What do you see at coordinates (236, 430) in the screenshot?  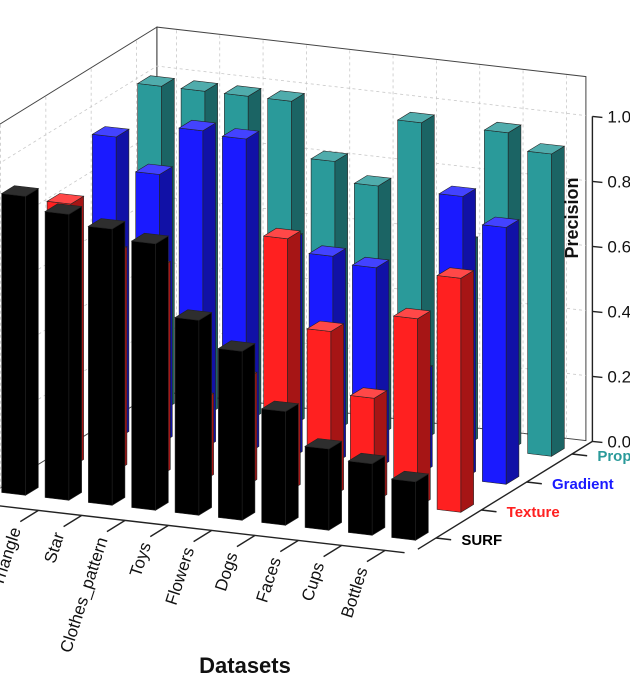 I see `bar-surf-flowers` at bounding box center [236, 430].